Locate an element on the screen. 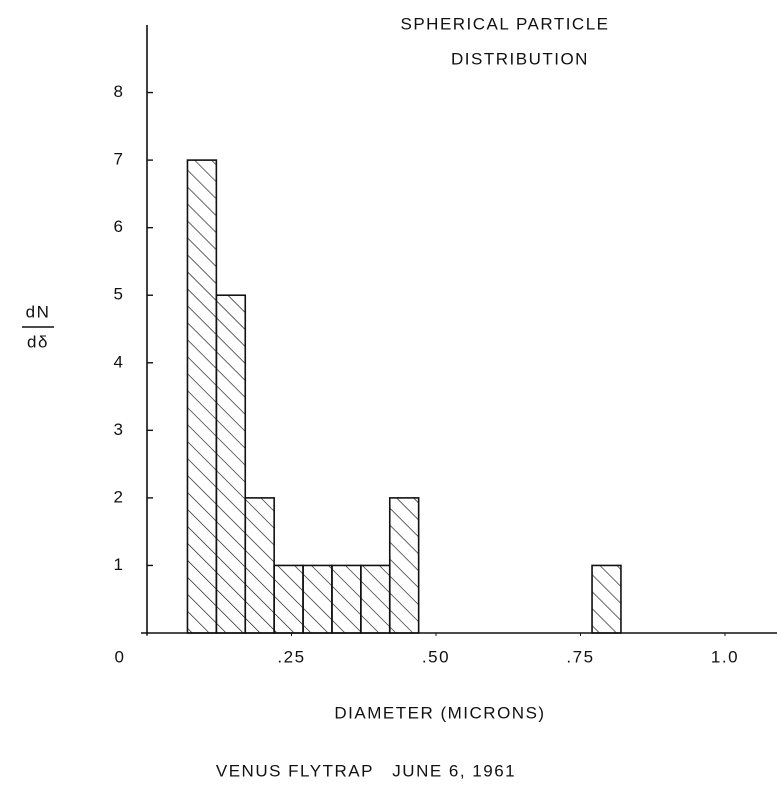 This screenshot has width=777, height=788. y-tick-label: 2 is located at coordinates (119, 496).